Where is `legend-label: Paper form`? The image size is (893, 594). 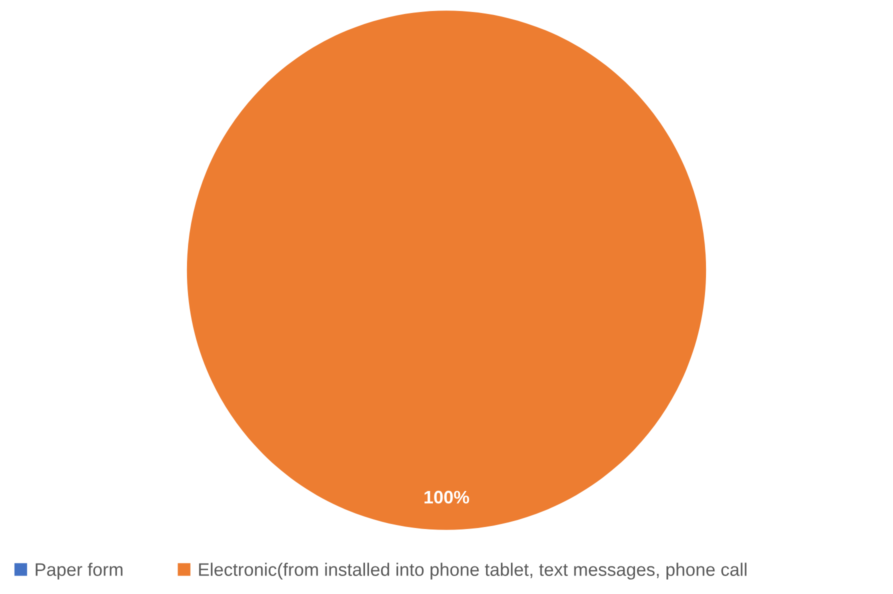 legend-label: Paper form is located at coordinates (79, 571).